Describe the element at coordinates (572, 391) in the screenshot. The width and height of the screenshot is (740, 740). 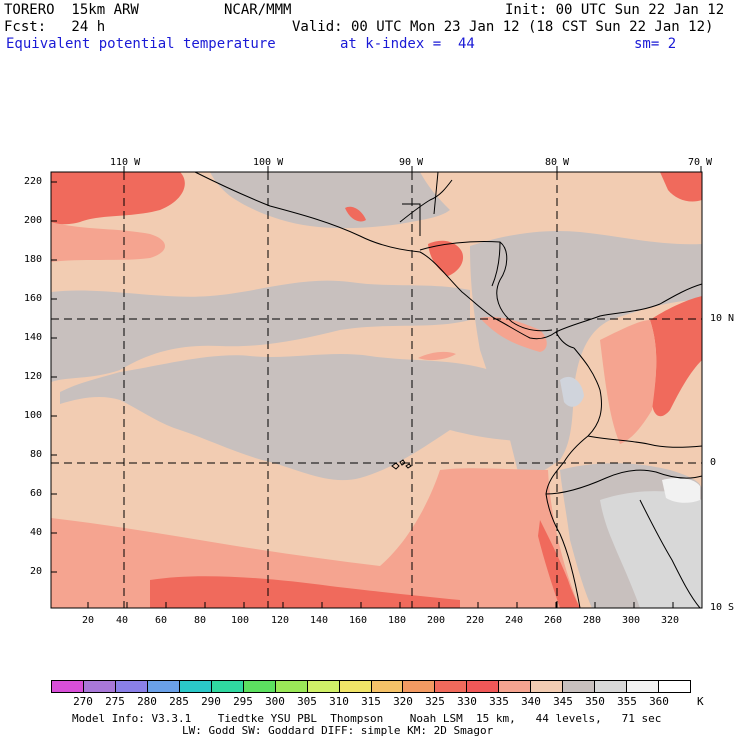
I see `field-lightblue-colombia` at that location.